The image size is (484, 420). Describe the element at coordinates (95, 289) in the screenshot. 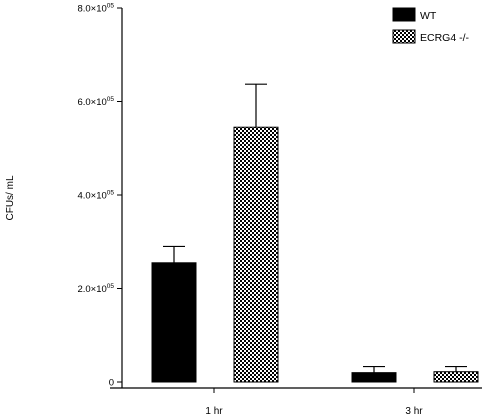

I see `y-tick-label: 2.0×1005` at that location.